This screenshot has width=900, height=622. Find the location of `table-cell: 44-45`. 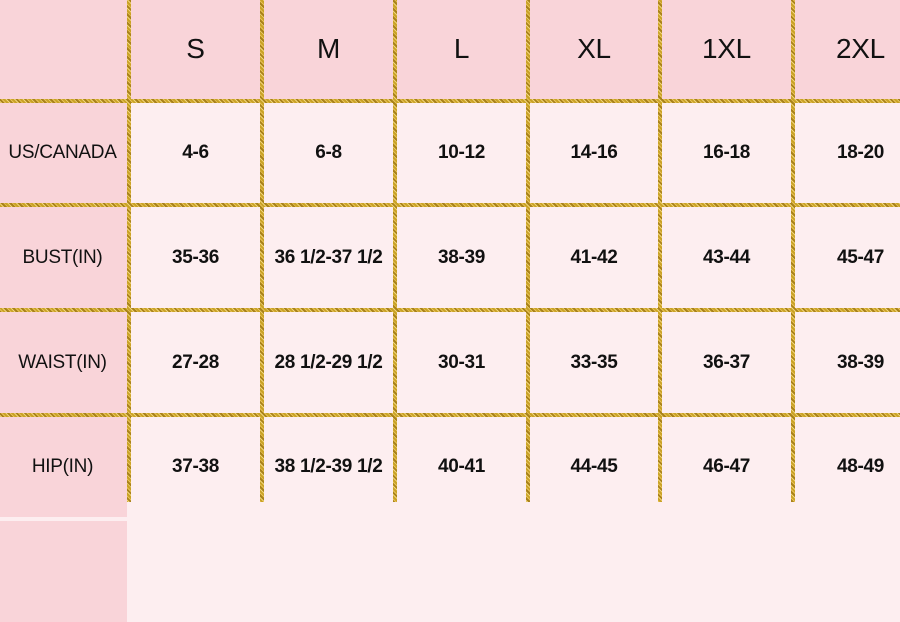

table-cell: 44-45 is located at coordinates (594, 467).